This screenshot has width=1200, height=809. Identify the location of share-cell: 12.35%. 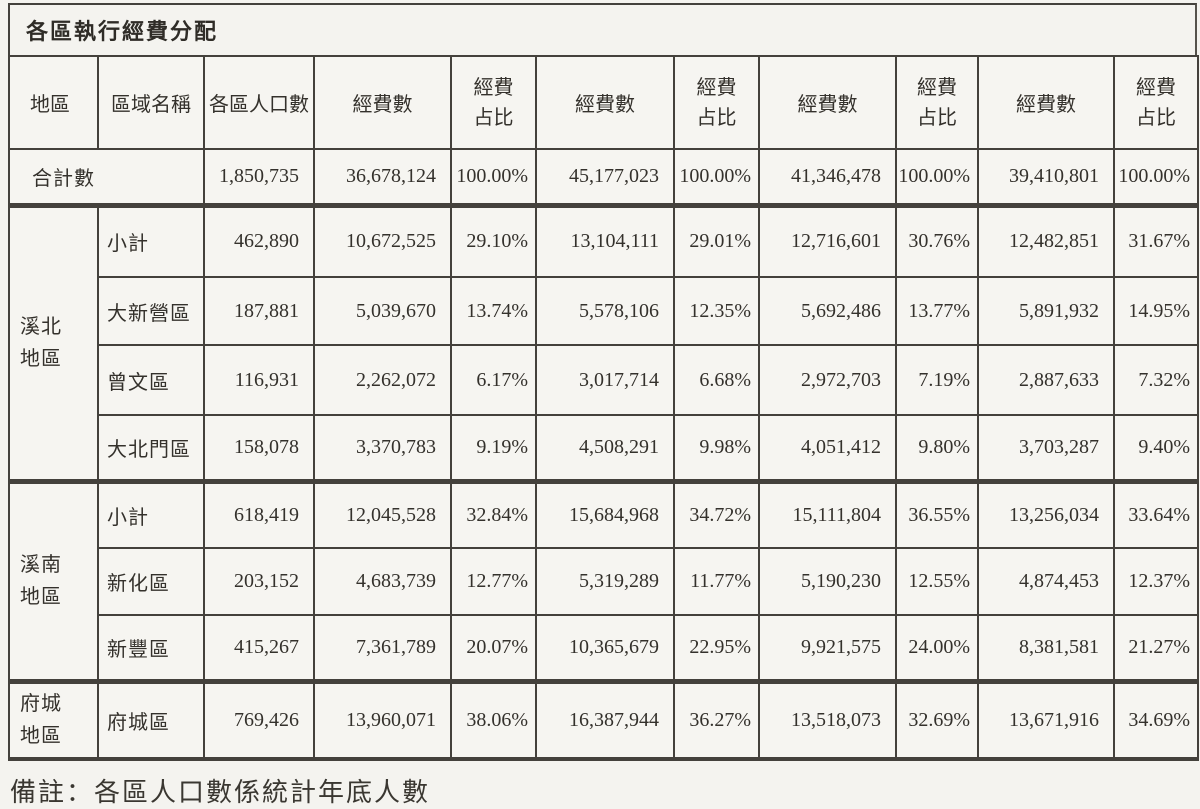
(716, 311).